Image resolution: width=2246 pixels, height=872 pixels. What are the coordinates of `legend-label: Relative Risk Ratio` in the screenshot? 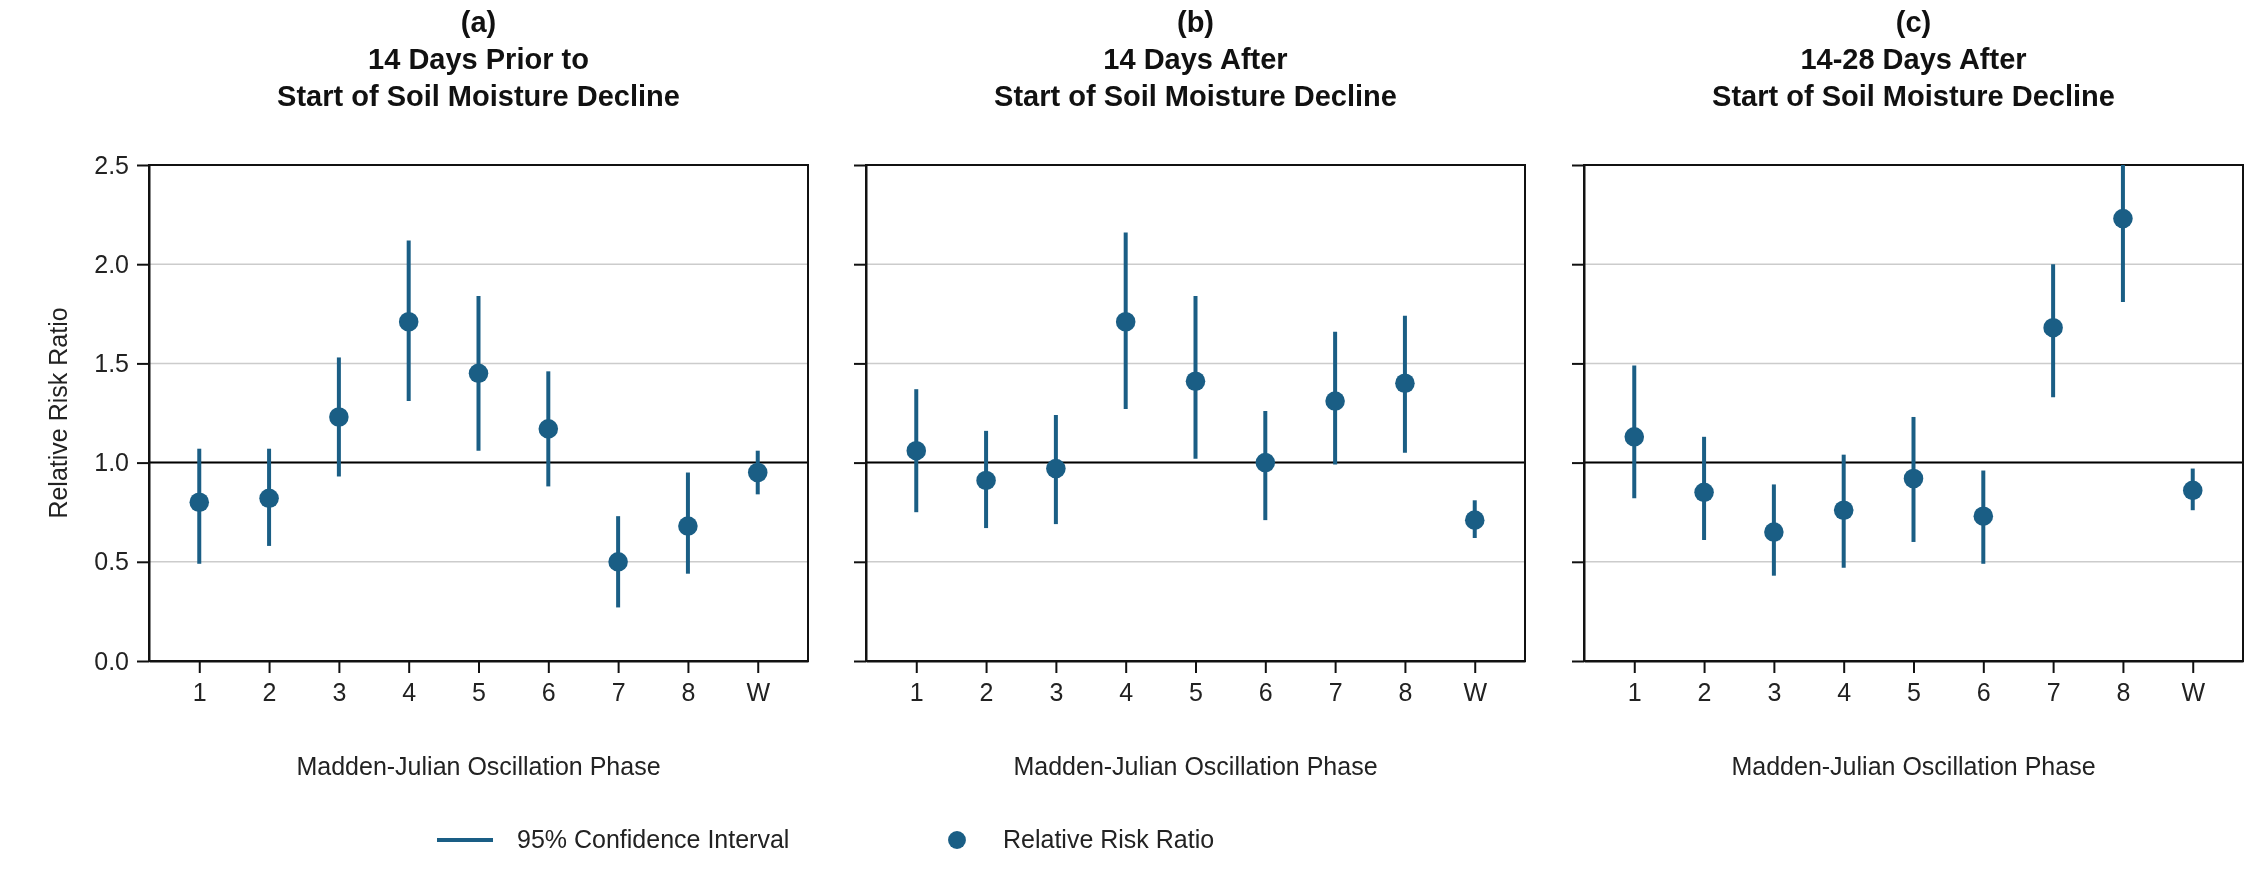 It's located at (1109, 839).